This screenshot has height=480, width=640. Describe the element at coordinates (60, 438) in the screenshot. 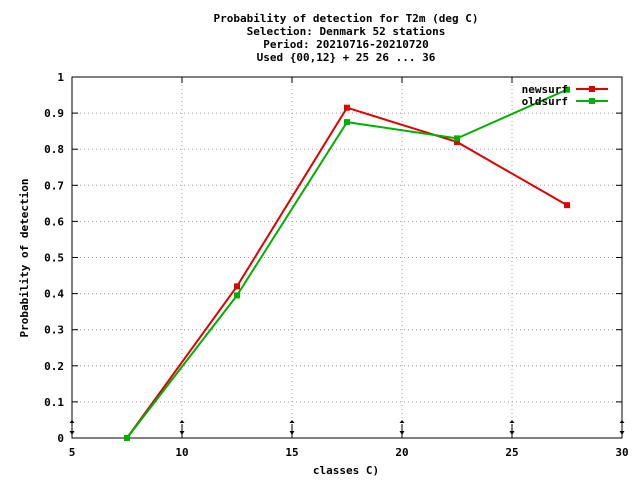

I see `y-tick-label: 0` at that location.